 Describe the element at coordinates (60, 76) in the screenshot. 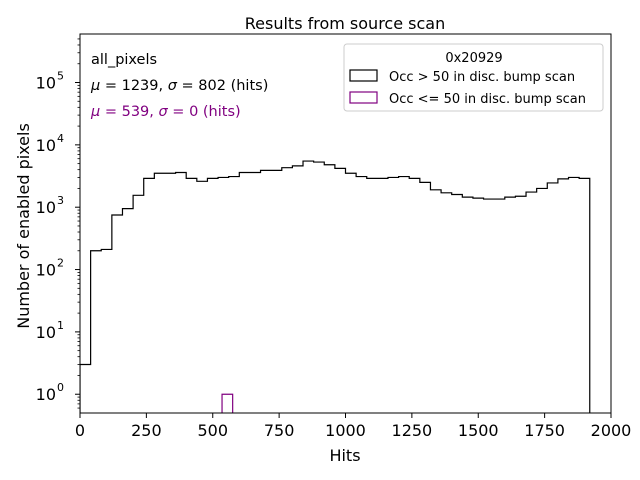

I see `y-tick-exponent: 5` at that location.